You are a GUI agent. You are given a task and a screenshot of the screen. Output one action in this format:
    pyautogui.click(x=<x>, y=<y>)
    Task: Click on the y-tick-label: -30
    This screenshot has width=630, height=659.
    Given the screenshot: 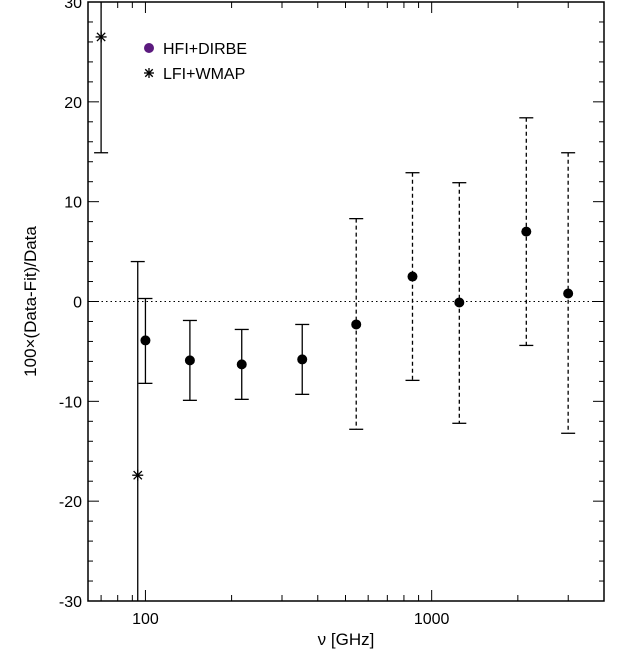 What is the action you would take?
    pyautogui.click(x=70, y=602)
    